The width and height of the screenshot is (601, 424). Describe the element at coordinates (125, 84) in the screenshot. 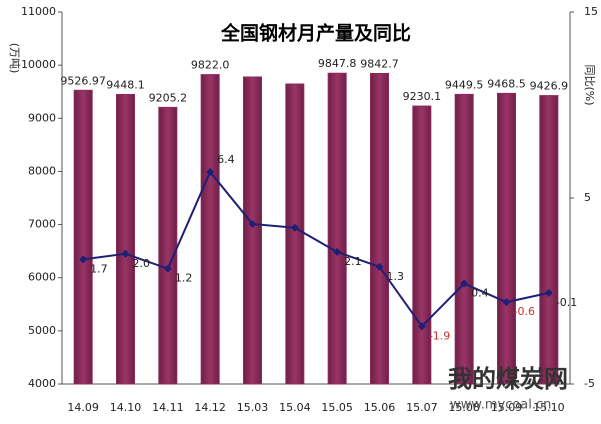

I see `bar-label: 9448.1` at that location.